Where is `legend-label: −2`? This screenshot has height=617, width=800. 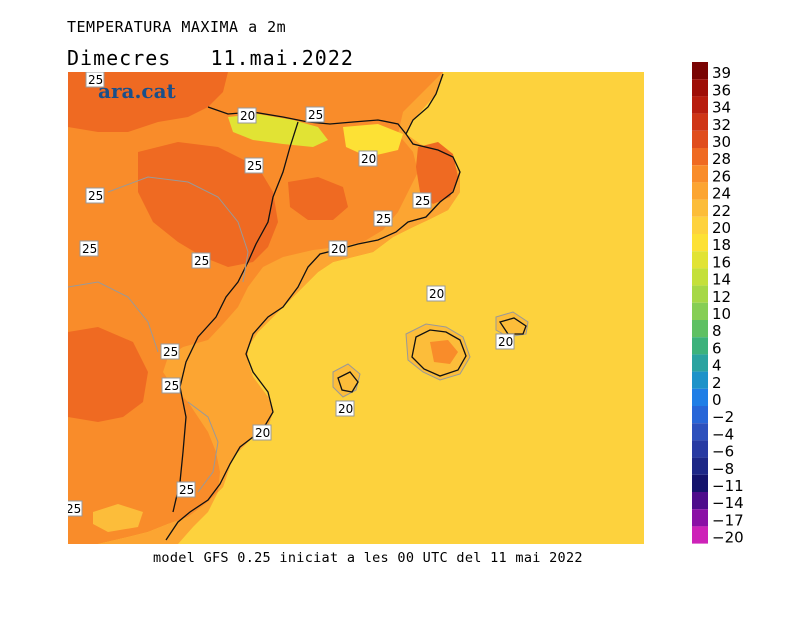
legend-label: −2 is located at coordinates (723, 417).